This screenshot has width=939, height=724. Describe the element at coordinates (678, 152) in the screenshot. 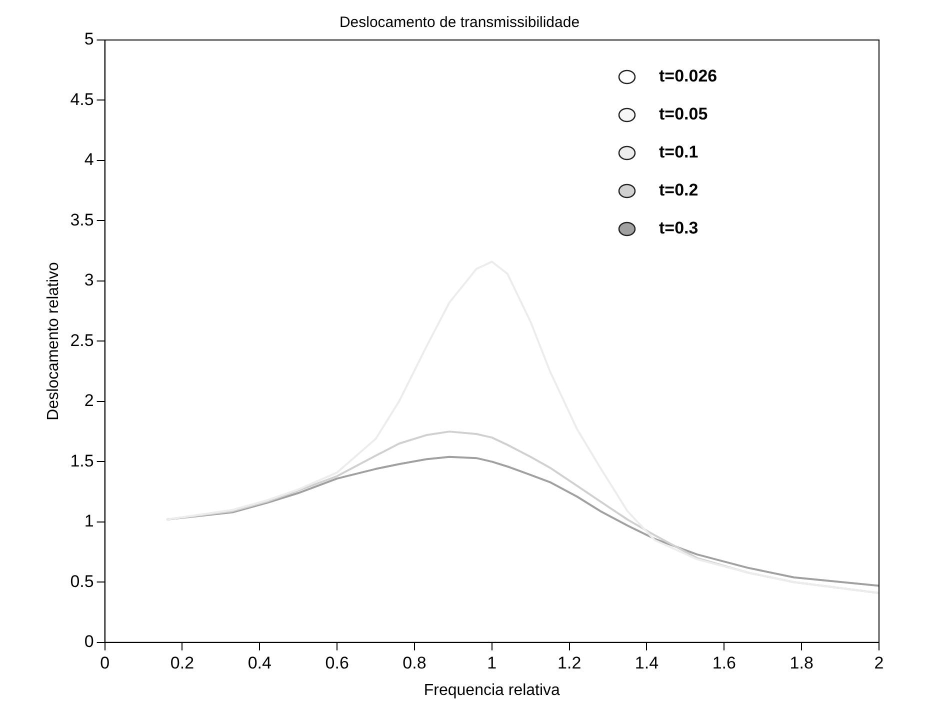

I see `legend-label: t=0.1` at that location.